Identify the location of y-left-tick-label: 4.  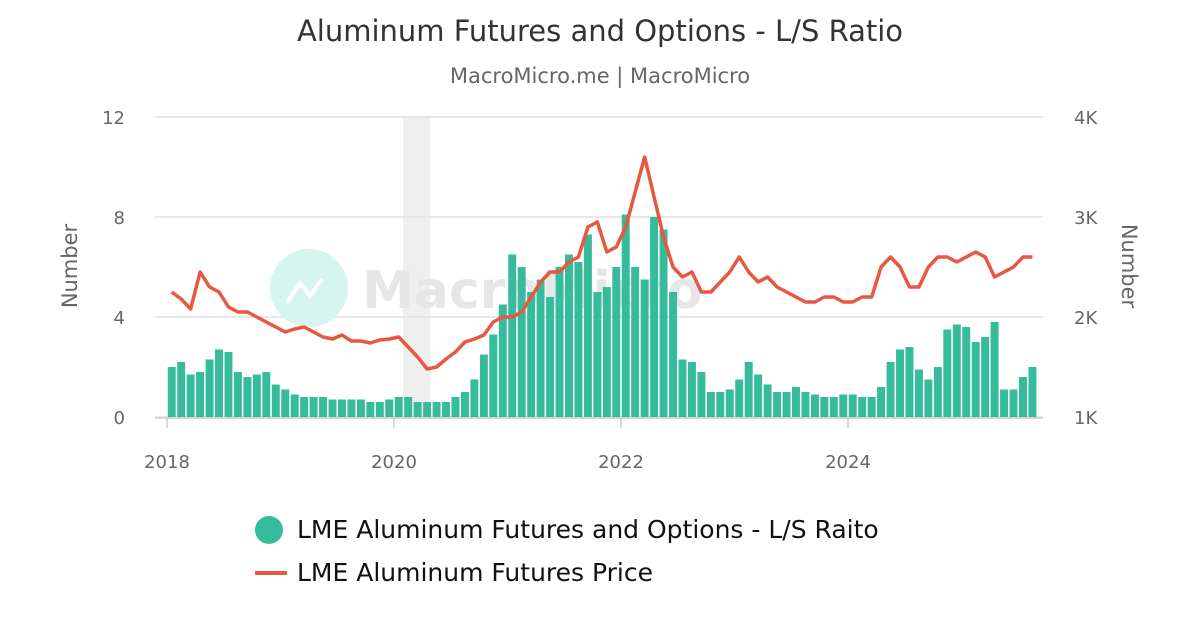
(119, 318).